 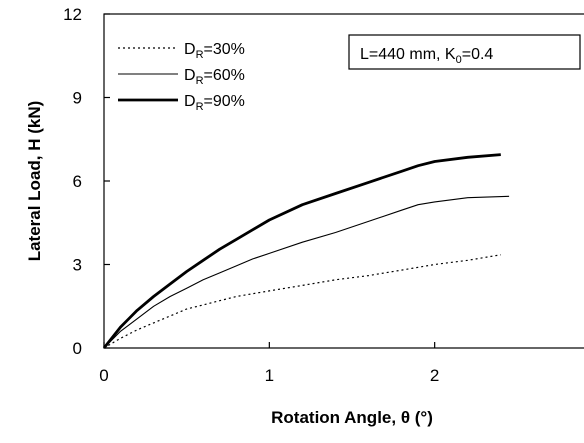 I want to click on x-tick-label: 2, so click(x=434, y=375).